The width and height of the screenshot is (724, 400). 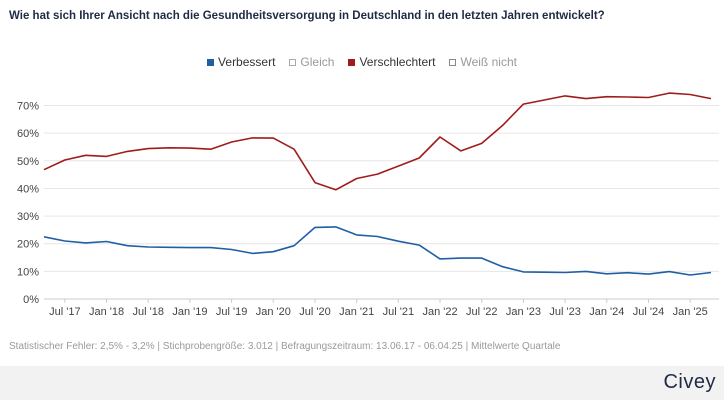 What do you see at coordinates (606, 312) in the screenshot?
I see `x-tick-label: Jan '24` at bounding box center [606, 312].